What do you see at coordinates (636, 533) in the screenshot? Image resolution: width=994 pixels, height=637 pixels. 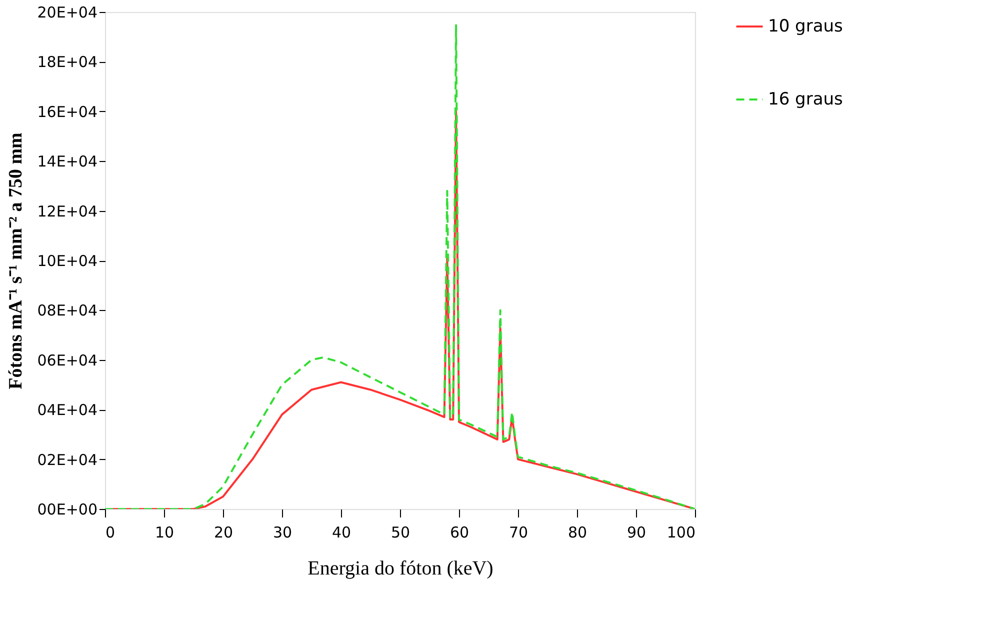 I see `x-tick-label: 90` at bounding box center [636, 533].